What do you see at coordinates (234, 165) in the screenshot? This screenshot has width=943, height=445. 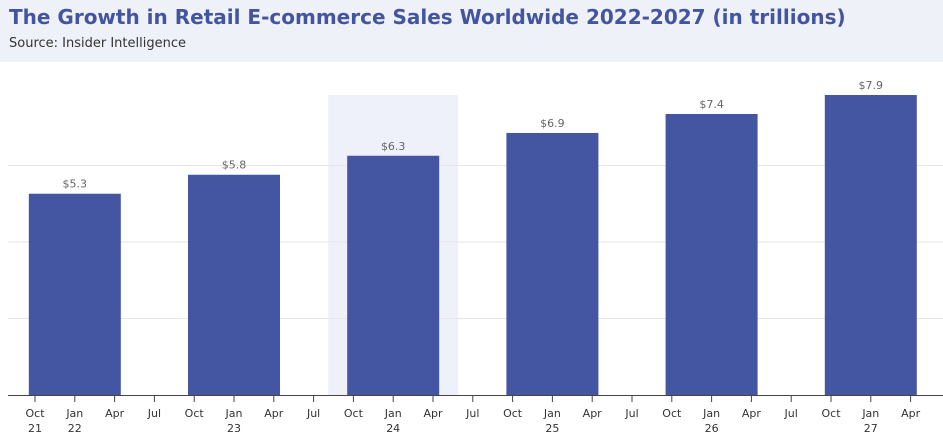 I see `bar-value-label: $5.8` at bounding box center [234, 165].